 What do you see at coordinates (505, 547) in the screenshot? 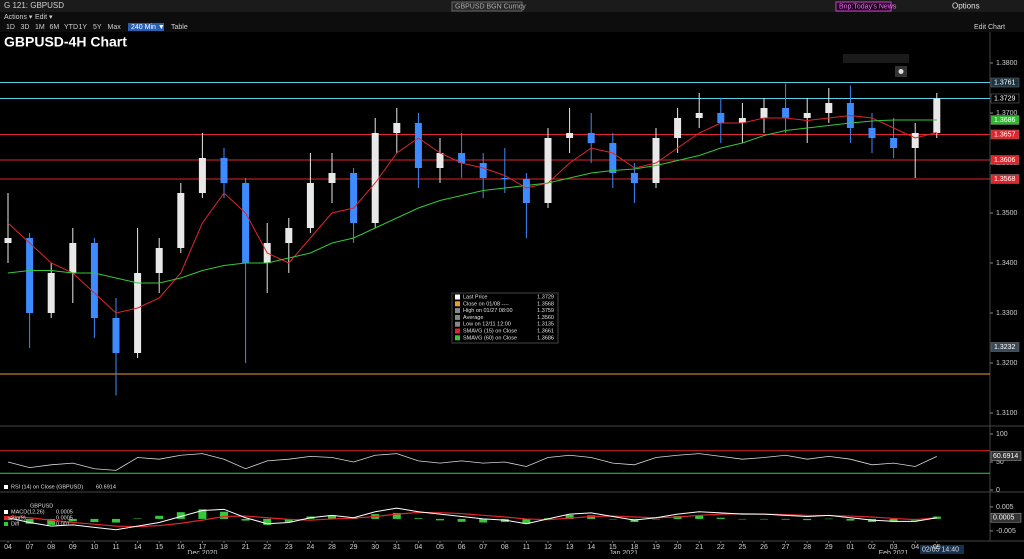
I see `x-tick-label: 08` at bounding box center [505, 547].